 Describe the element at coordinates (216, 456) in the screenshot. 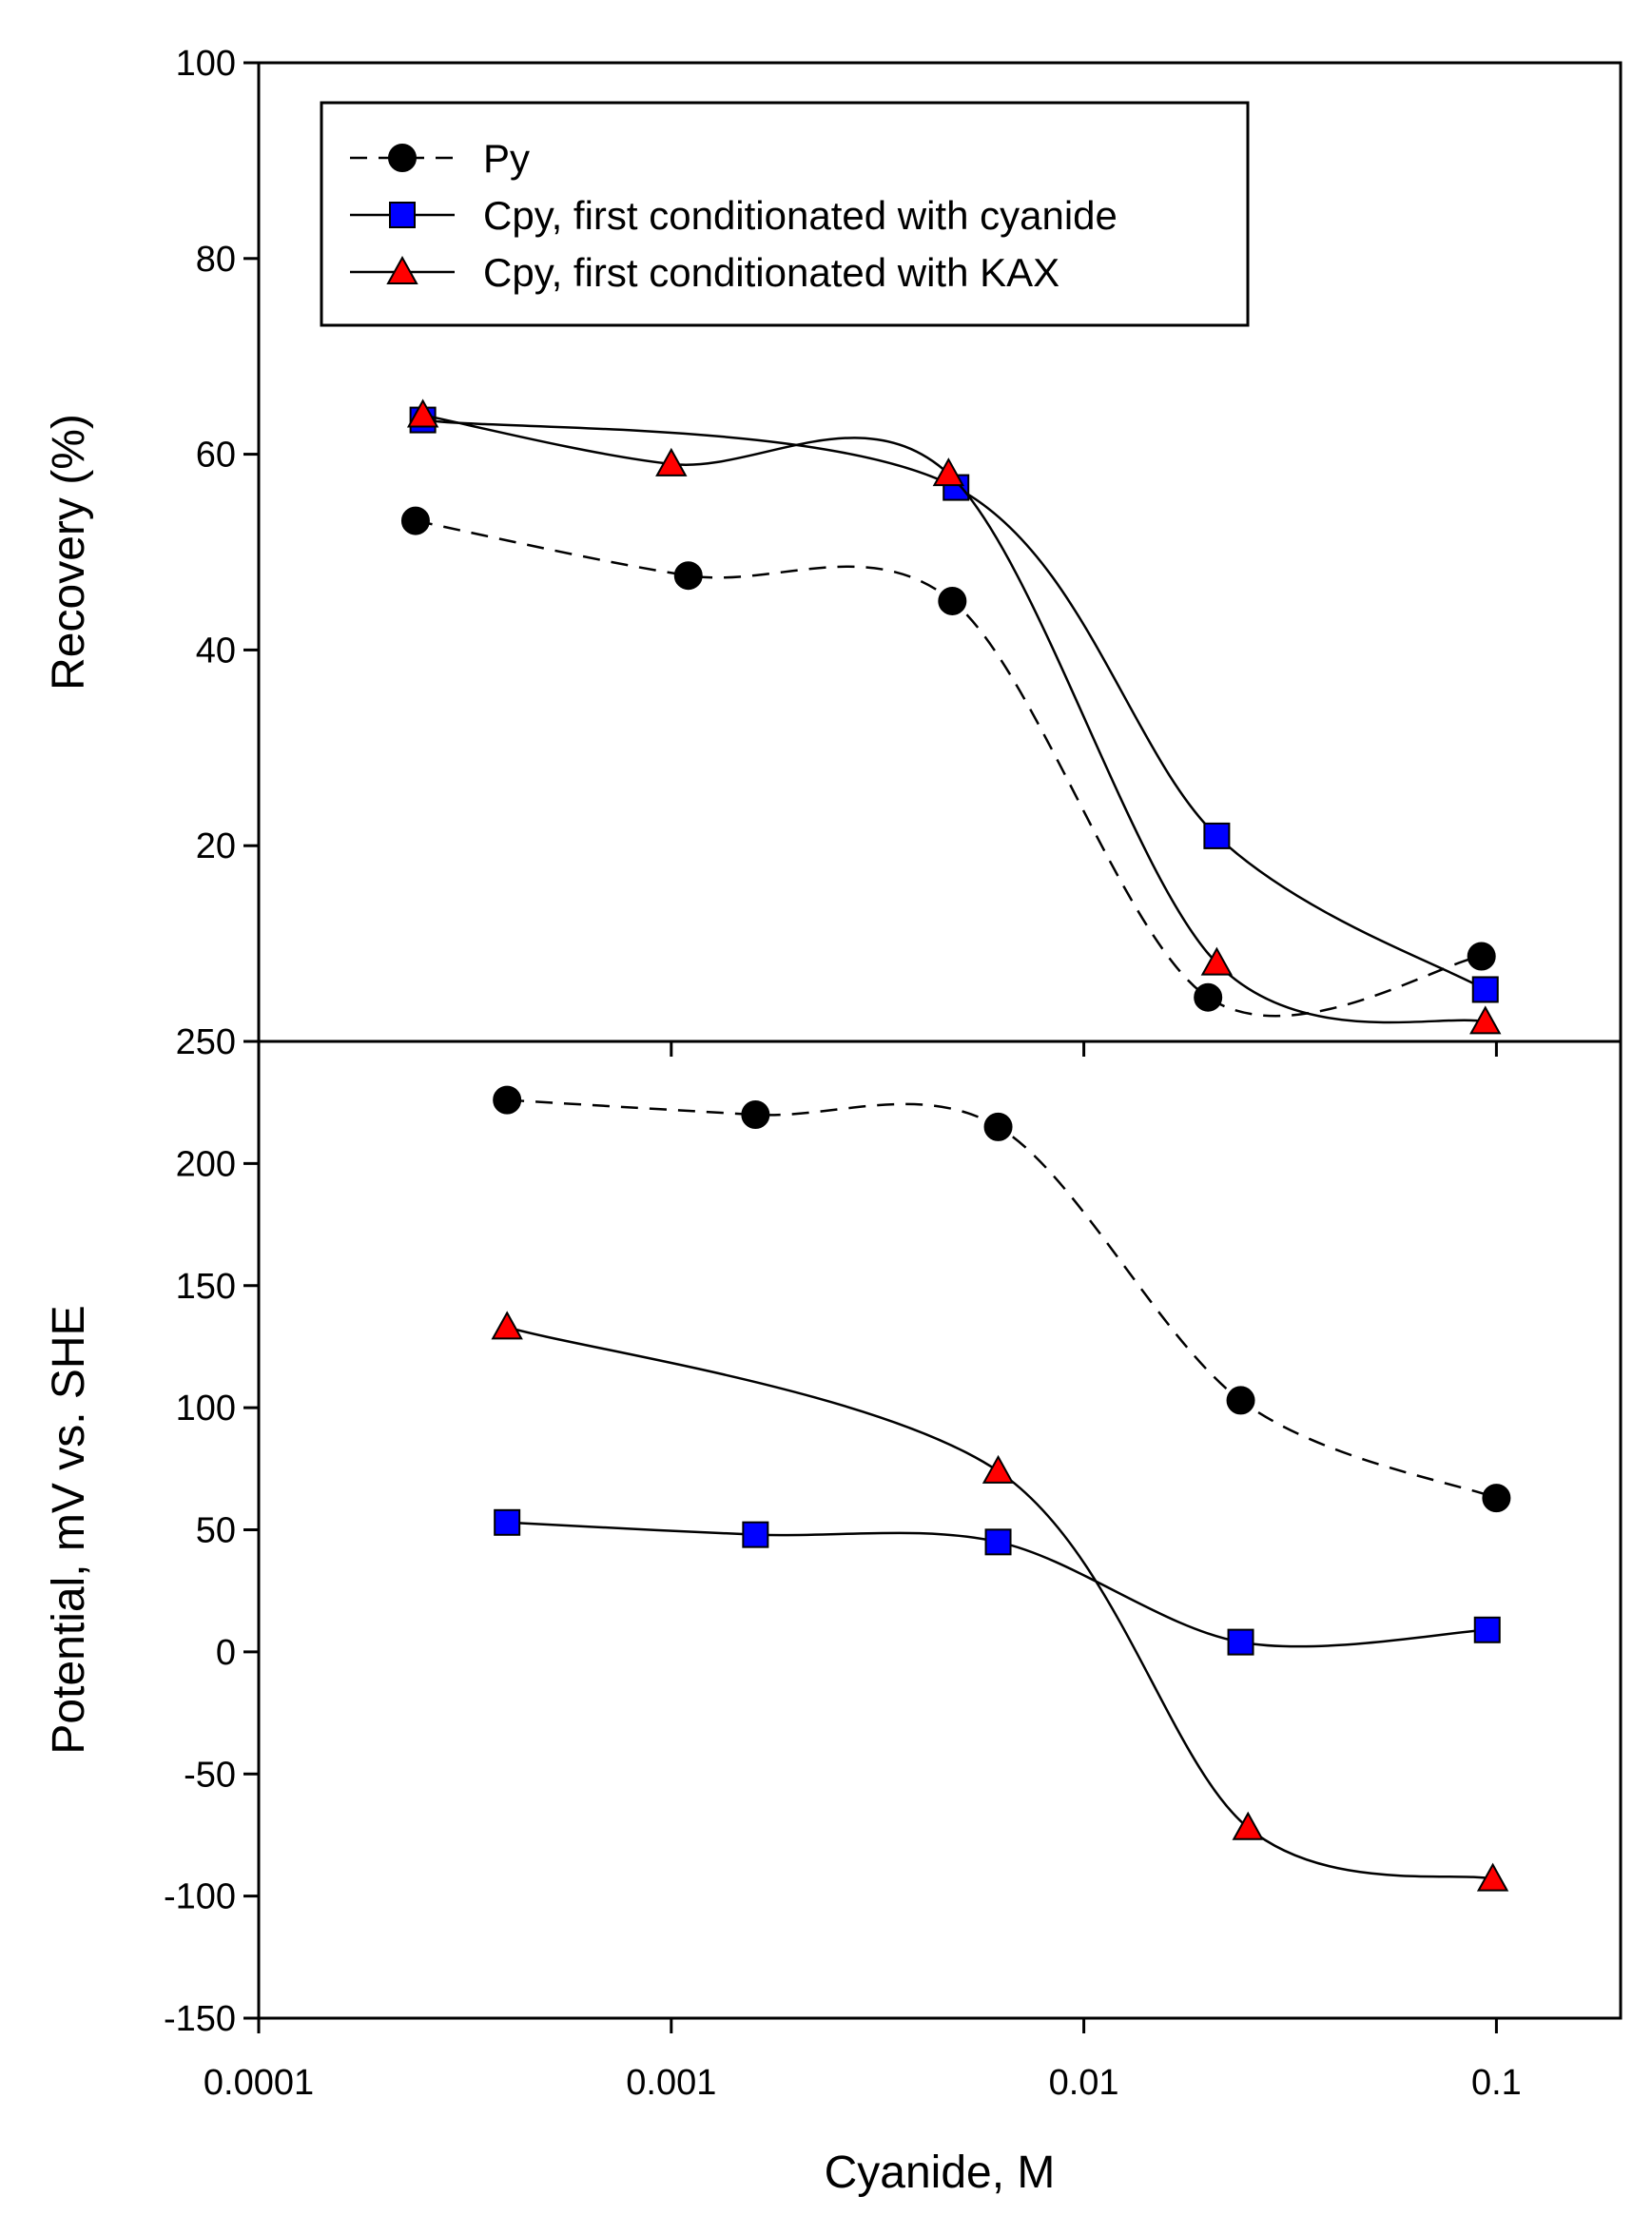

I see `top-y-tick-label: 60` at that location.